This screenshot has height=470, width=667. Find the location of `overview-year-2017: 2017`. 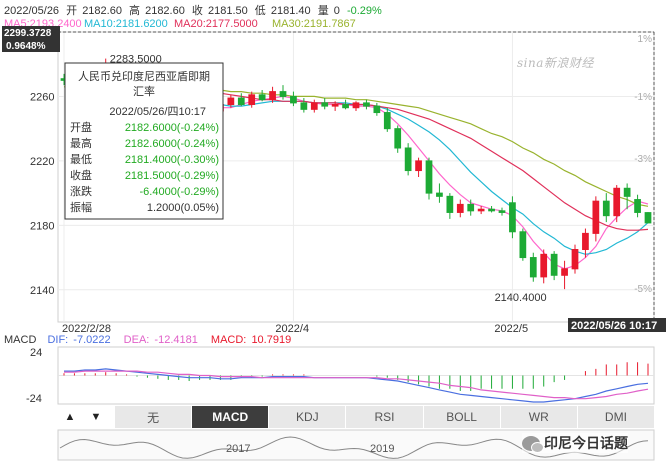

overview-year-2017: 2017 is located at coordinates (238, 449).